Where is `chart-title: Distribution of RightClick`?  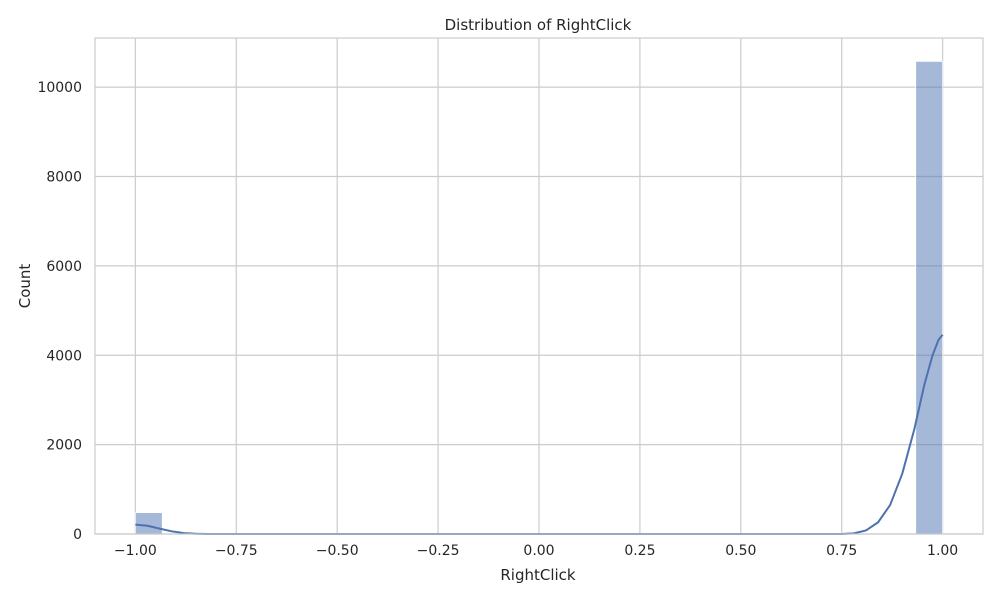
chart-title: Distribution of RightClick is located at coordinates (538, 25).